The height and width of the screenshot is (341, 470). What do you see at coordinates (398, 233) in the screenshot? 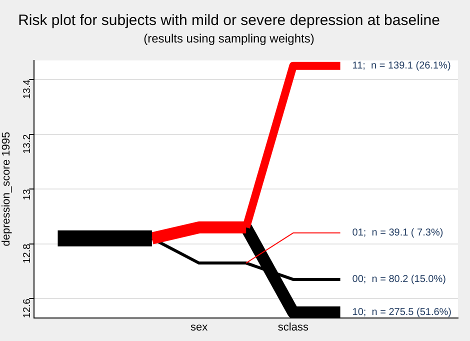
I see `annotation: 01; n = 39.1 ( 7.3%)` at bounding box center [398, 233].